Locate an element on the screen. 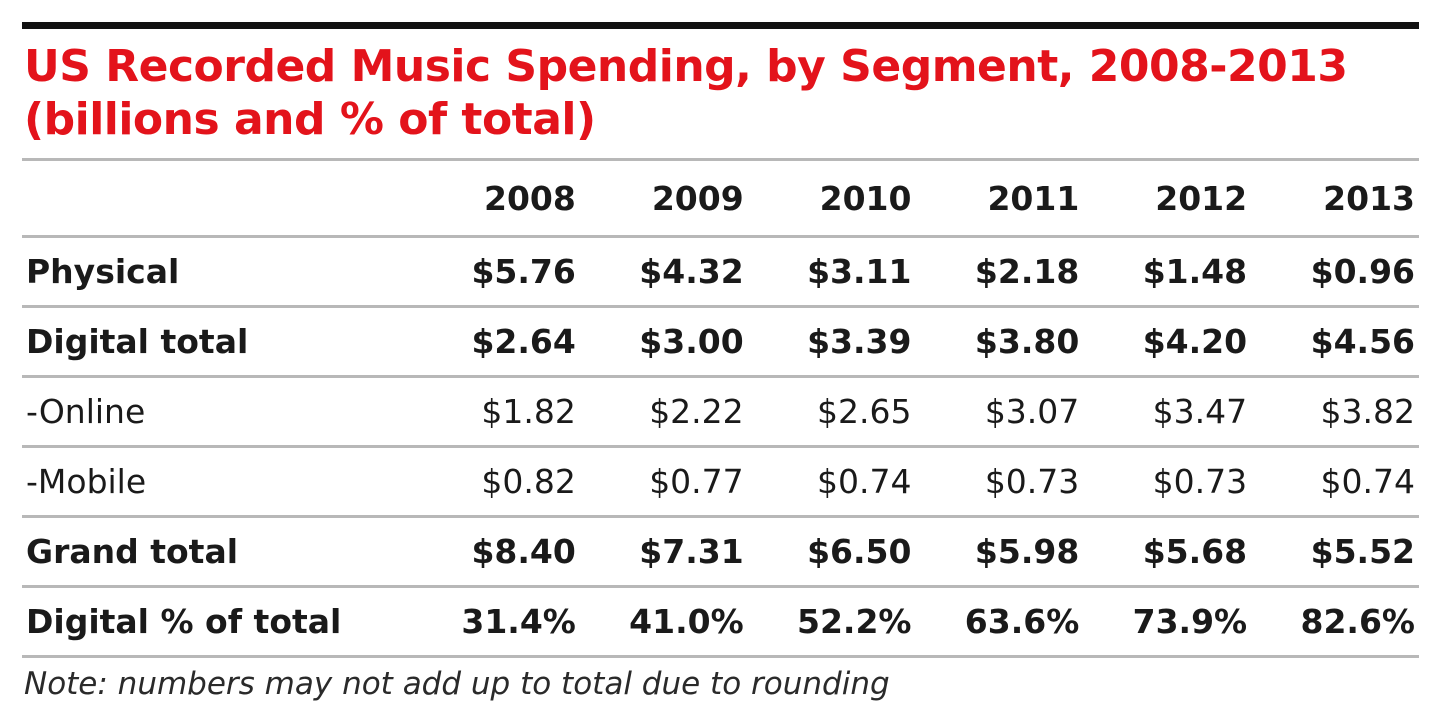 The image size is (1440, 709). row-label: Physical is located at coordinates (217, 271).